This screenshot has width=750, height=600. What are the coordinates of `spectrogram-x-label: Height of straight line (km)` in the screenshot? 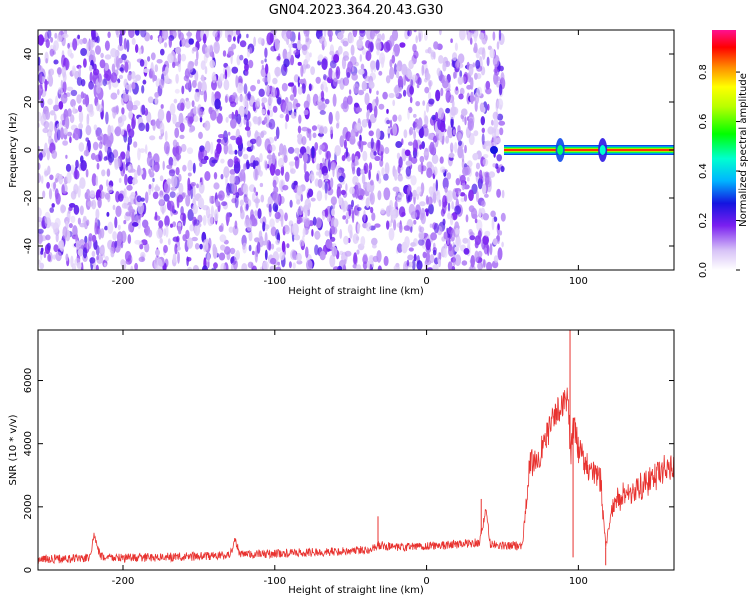 It's located at (356, 291).